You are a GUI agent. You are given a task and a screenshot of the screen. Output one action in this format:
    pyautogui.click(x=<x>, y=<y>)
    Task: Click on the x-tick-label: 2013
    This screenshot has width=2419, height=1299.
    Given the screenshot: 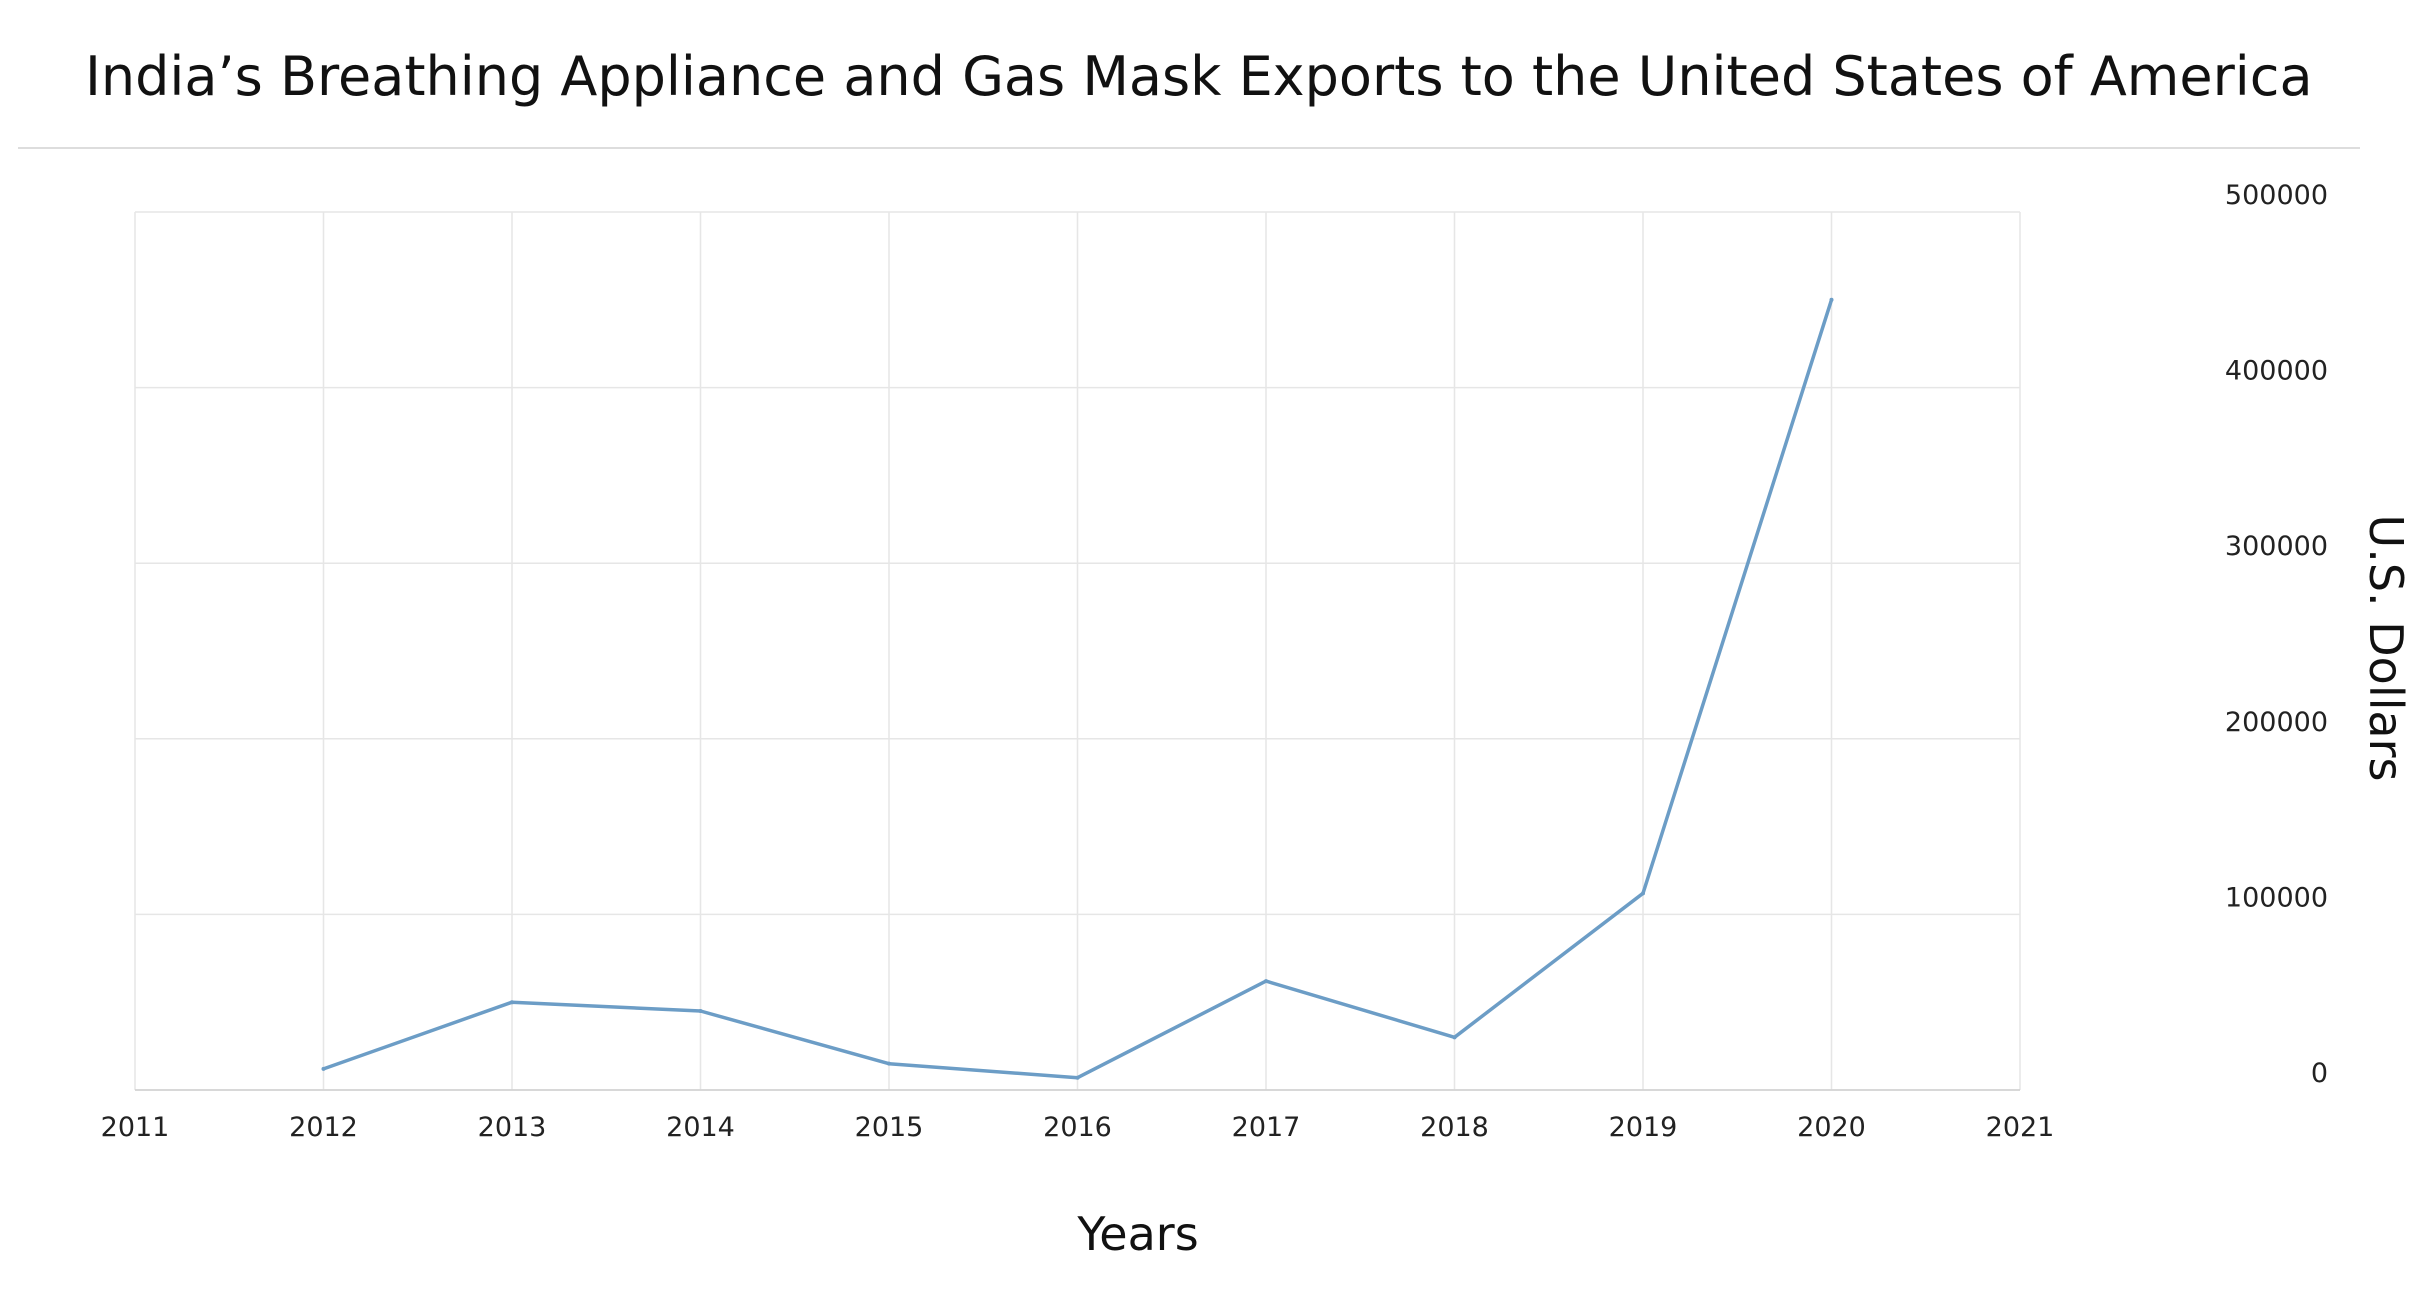 What is the action you would take?
    pyautogui.click(x=512, y=1127)
    